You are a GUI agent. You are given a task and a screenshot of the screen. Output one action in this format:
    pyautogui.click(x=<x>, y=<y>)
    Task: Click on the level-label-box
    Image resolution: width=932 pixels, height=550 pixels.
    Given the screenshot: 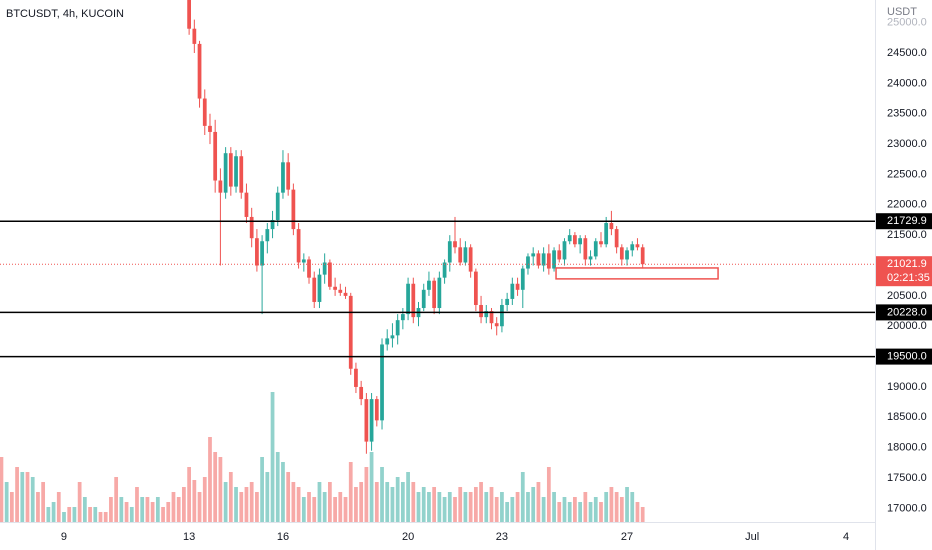 What is the action you would take?
    pyautogui.click(x=904, y=356)
    